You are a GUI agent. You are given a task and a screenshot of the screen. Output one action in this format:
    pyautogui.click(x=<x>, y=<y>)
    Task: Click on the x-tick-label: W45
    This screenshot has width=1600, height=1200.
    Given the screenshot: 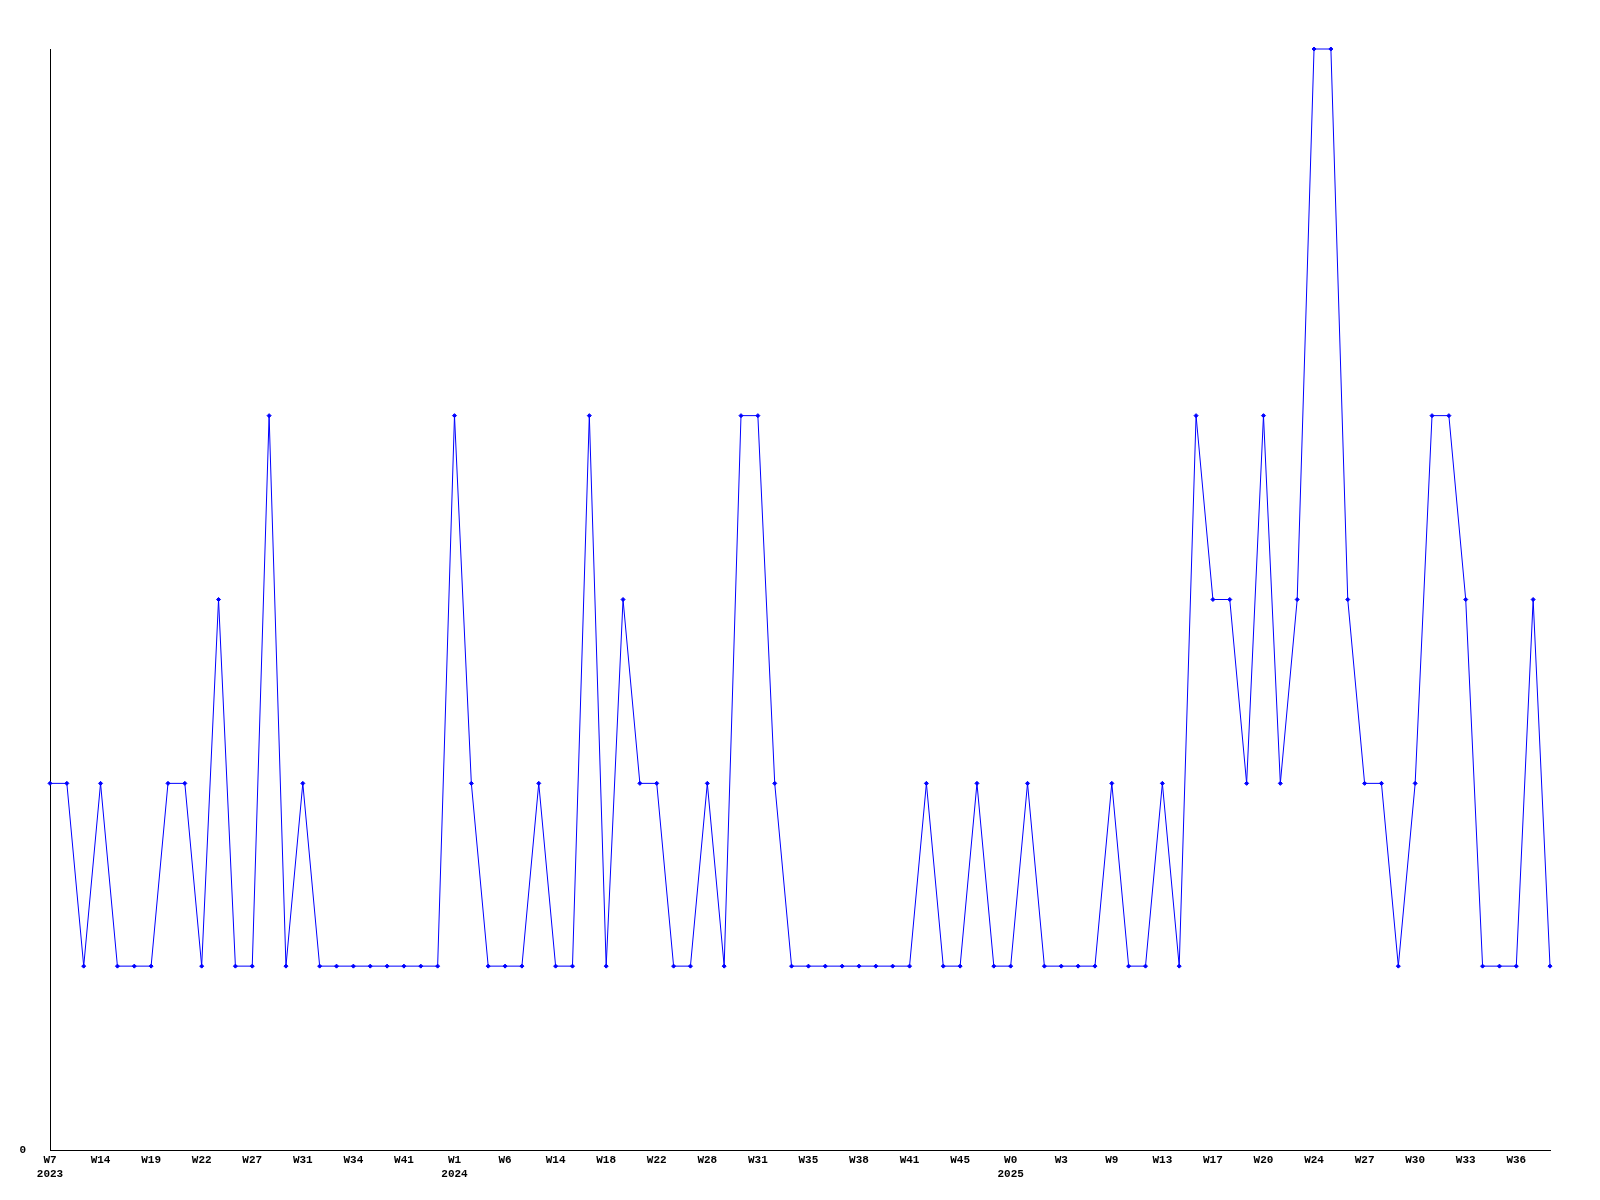 What is the action you would take?
    pyautogui.click(x=960, y=1160)
    